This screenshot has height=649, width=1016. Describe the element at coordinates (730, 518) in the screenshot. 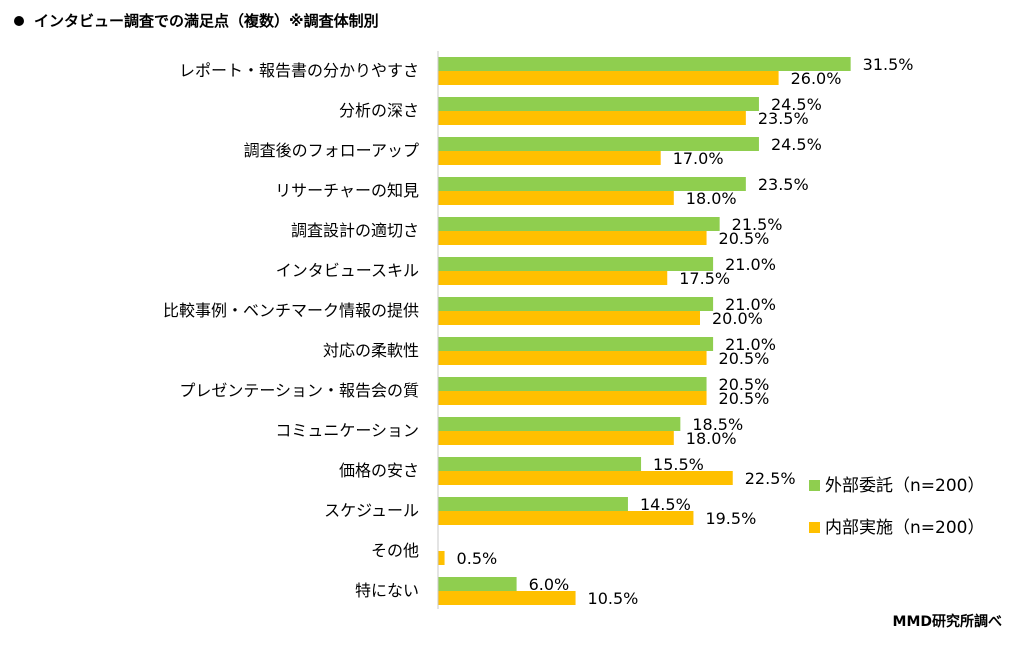

I see `data-label: 19.5%` at that location.